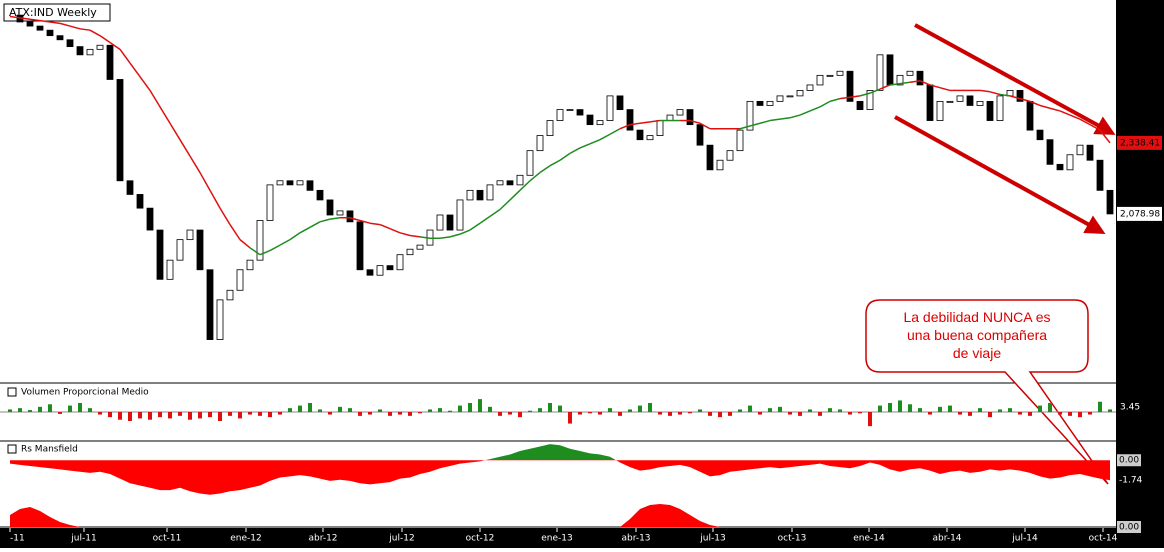 The height and width of the screenshot is (552, 1164). Describe the element at coordinates (480, 539) in the screenshot. I see `x-tick-label: oct-12` at that location.